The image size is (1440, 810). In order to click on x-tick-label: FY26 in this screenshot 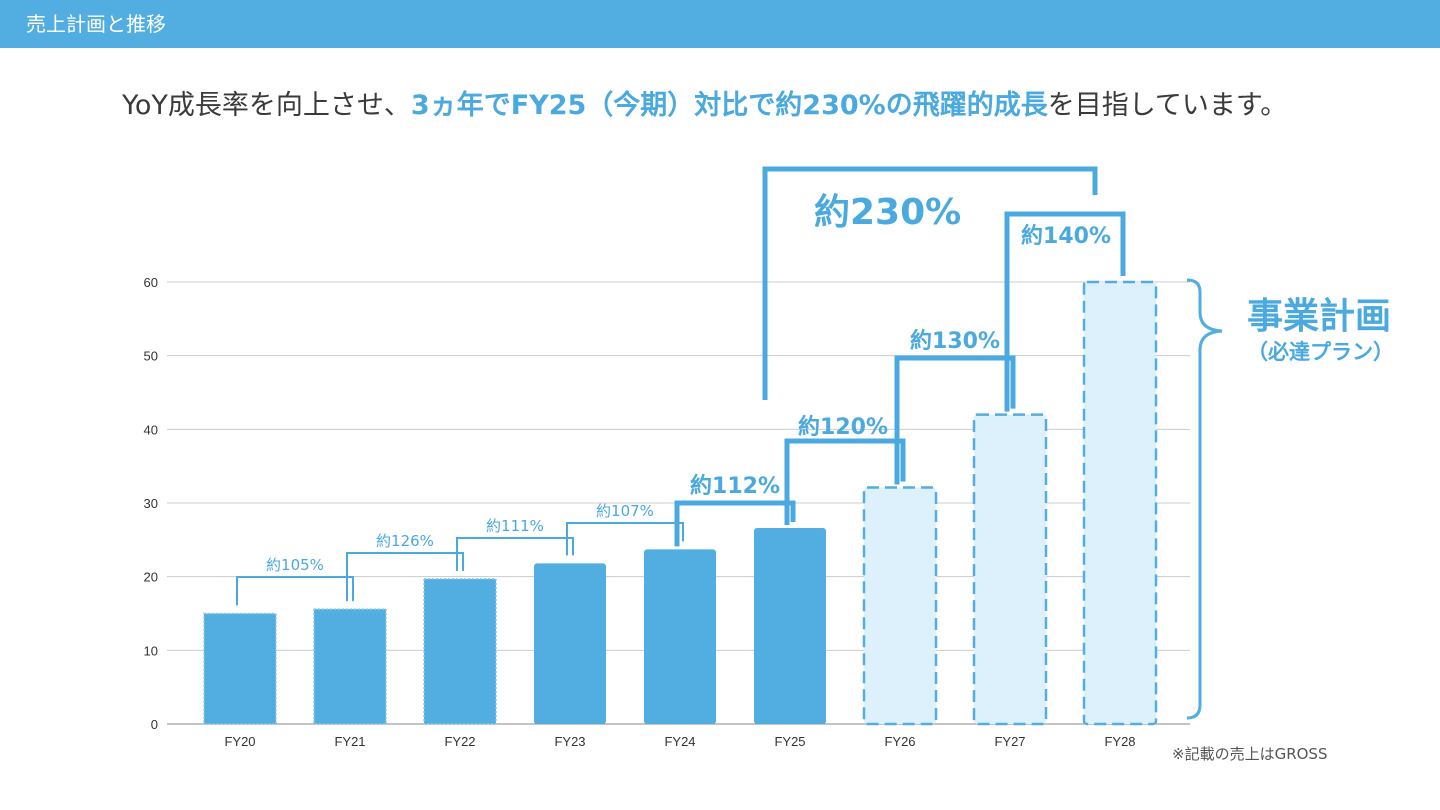, I will do `click(899, 741)`.